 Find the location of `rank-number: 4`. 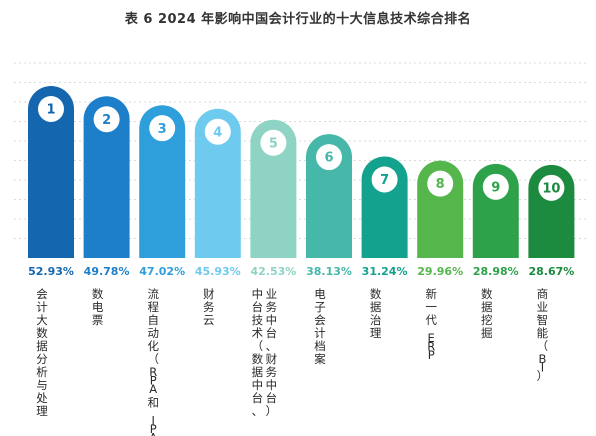

rank-number: 4 is located at coordinates (217, 132).